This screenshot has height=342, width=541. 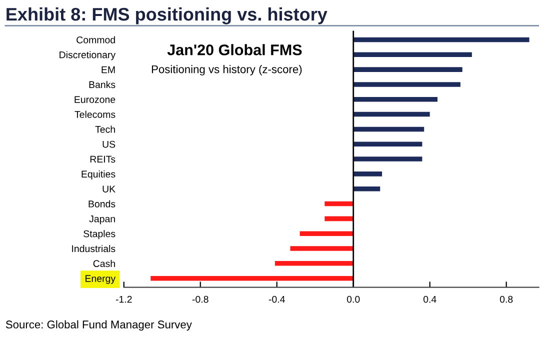 I want to click on y-tick-label: Staples, so click(x=100, y=235).